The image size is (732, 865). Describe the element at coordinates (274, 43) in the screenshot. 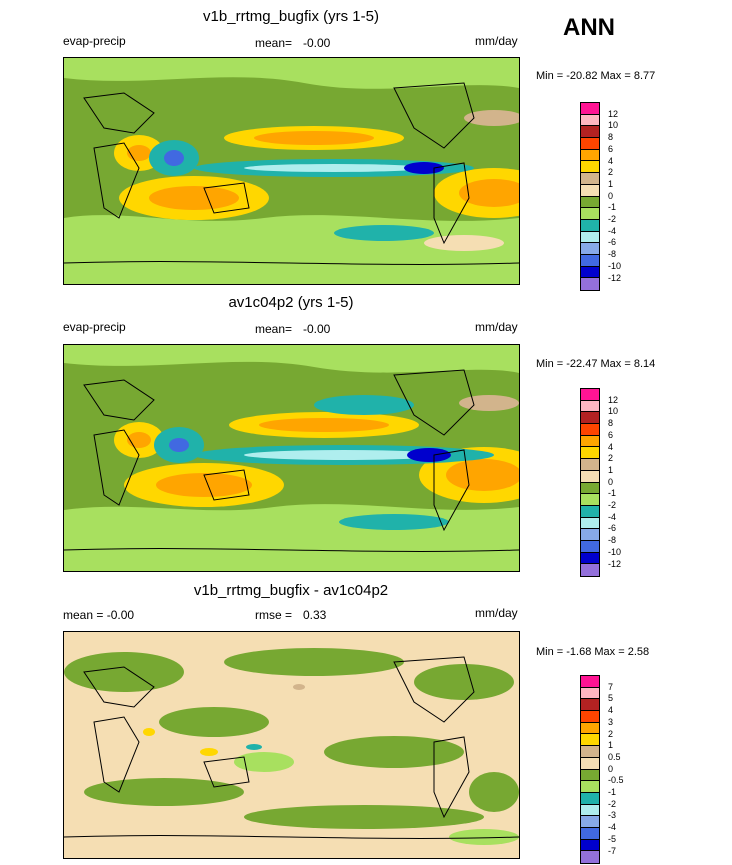

I see `panel1-mean-label: mean=` at that location.